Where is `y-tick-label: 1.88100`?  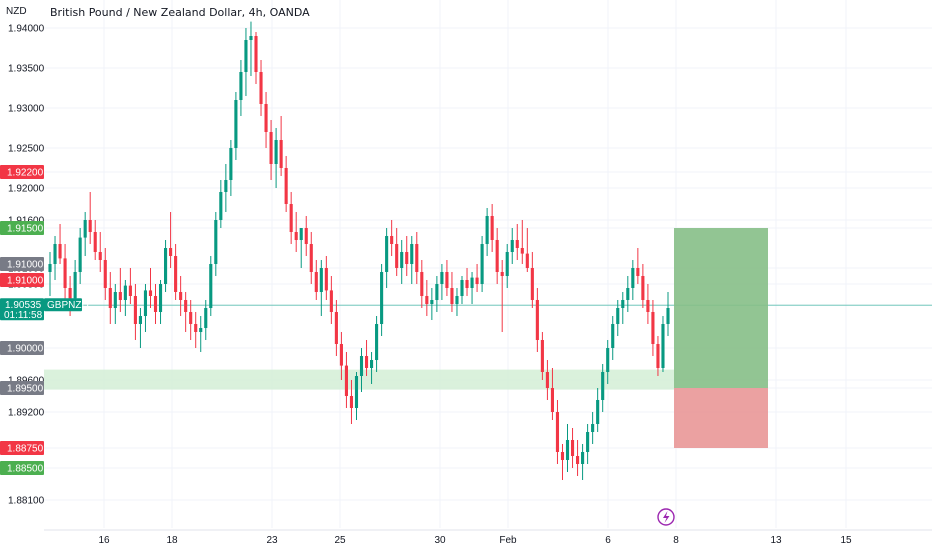 y-tick-label: 1.88100 is located at coordinates (26, 501).